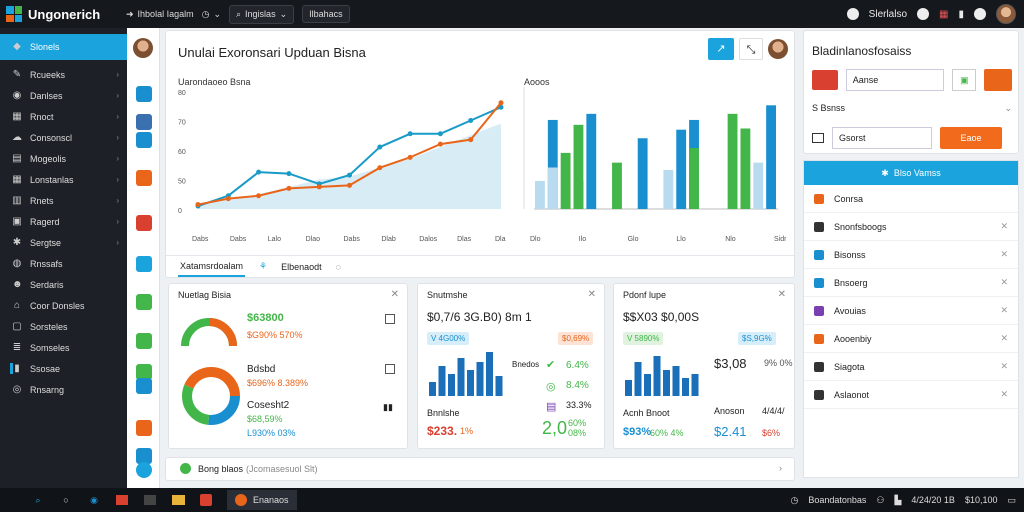  I want to click on list-item: Bnsoerg ✕, so click(911, 283).